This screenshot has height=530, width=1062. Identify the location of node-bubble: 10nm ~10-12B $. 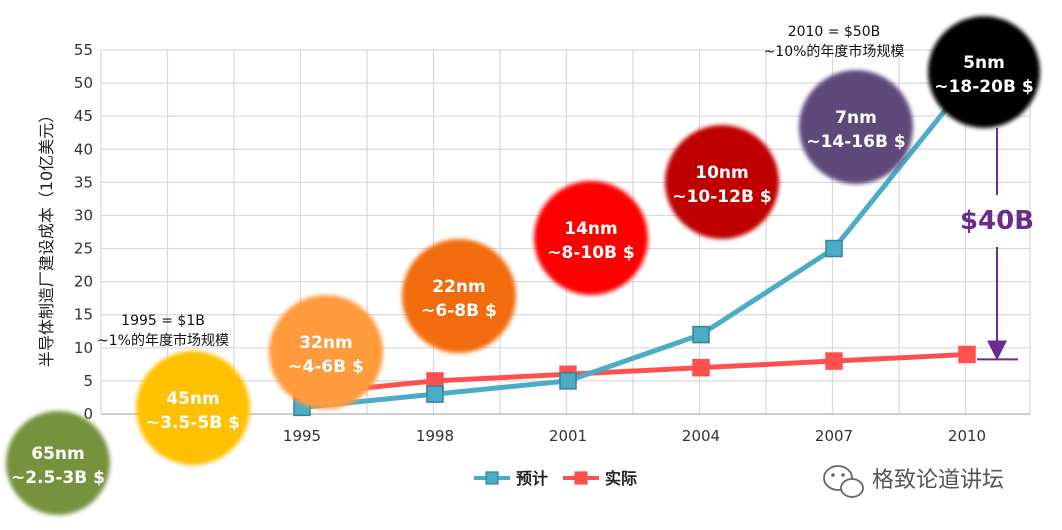
(722, 182).